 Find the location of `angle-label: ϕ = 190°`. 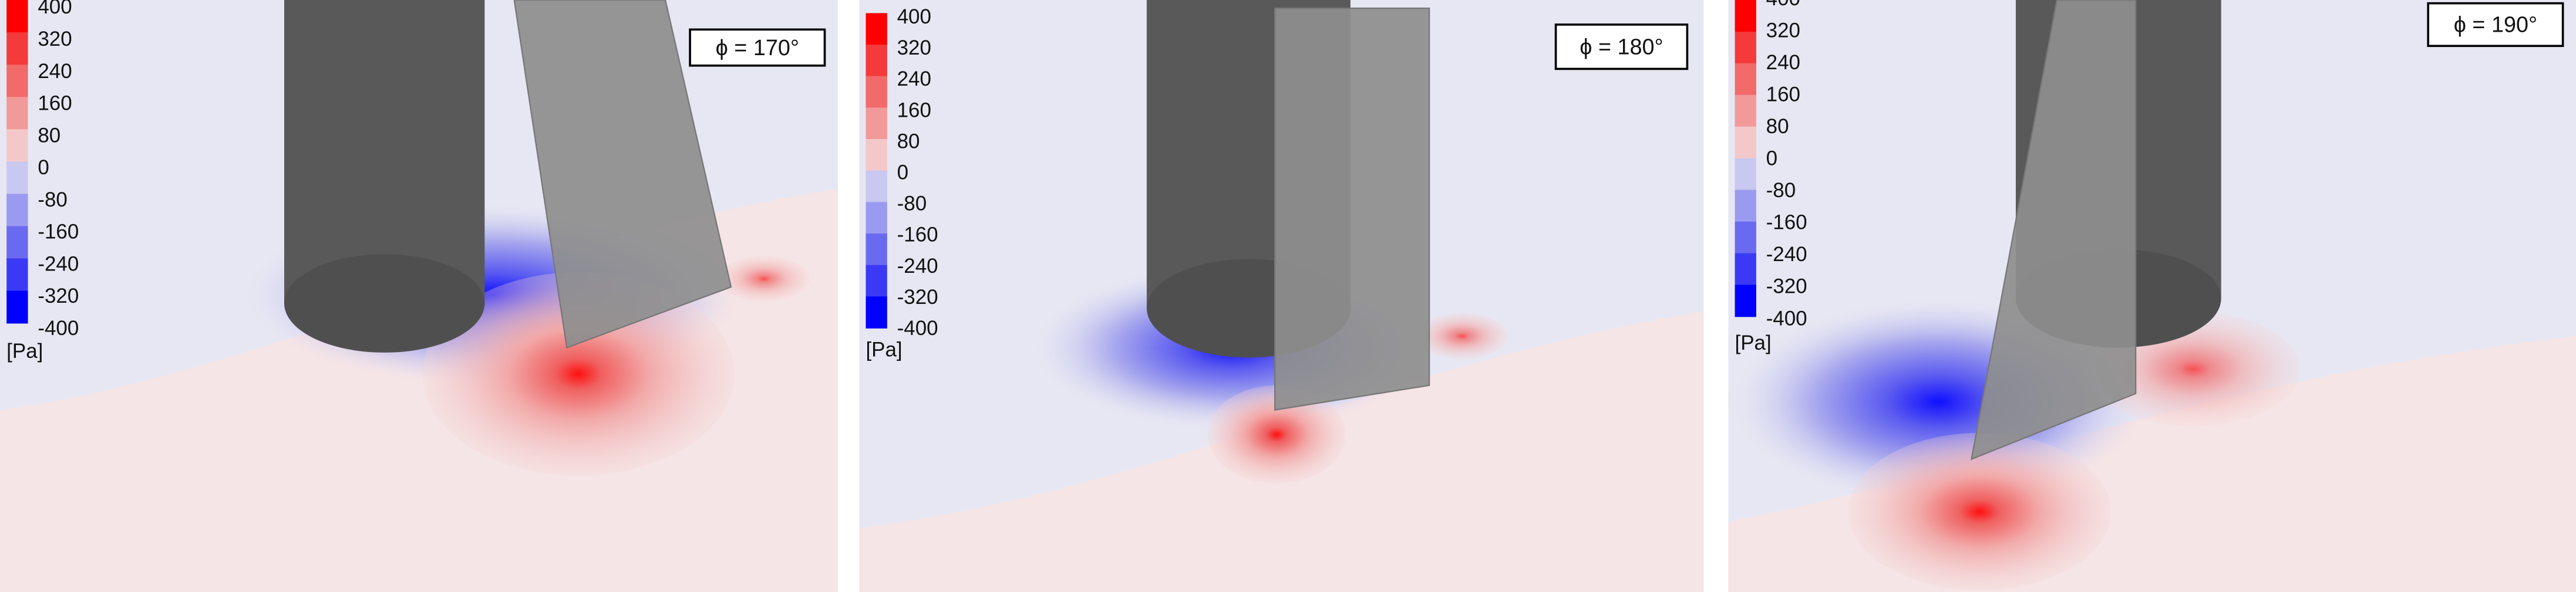

angle-label: ϕ = 190° is located at coordinates (2495, 24).